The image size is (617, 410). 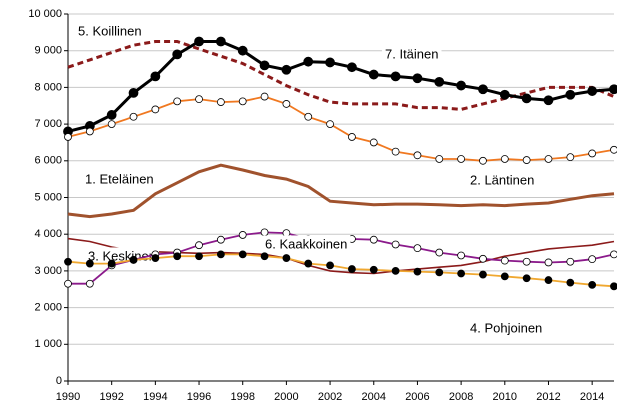 I want to click on series-label: 1. Eteläinen, so click(x=119, y=178).